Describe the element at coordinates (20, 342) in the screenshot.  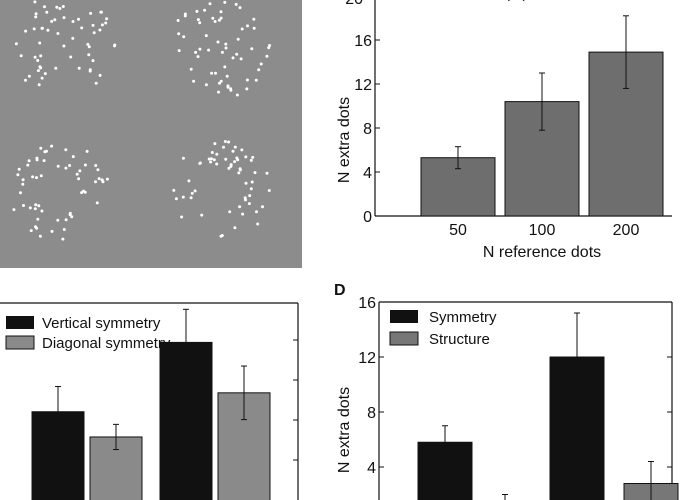
I see `legend-swatch-diagonal-symmetry` at that location.